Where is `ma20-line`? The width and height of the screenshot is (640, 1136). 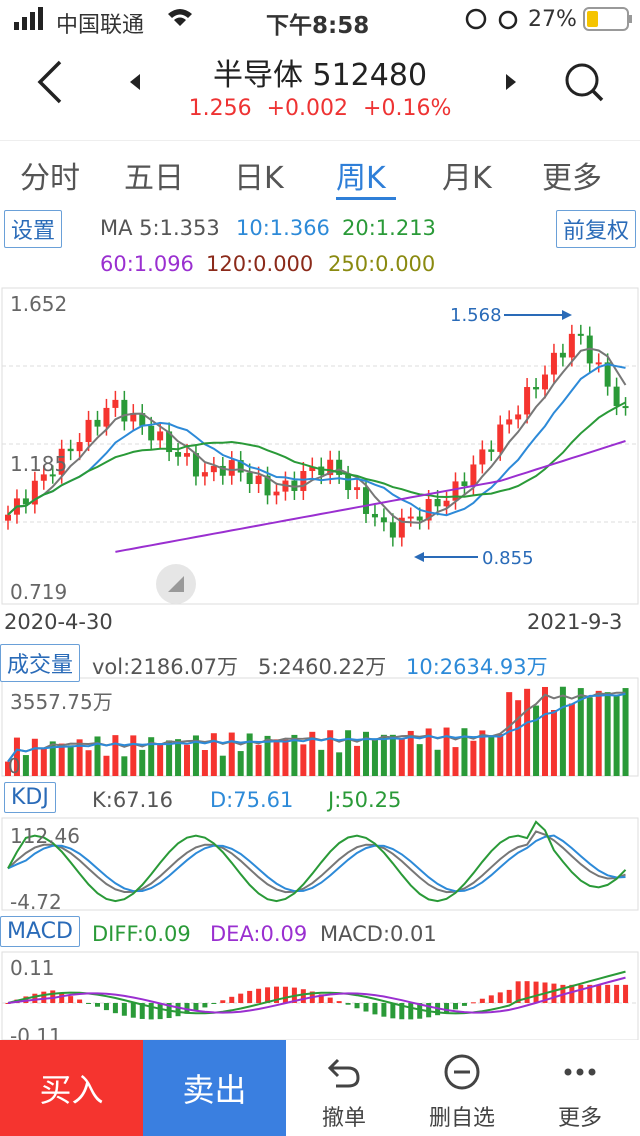
ma20-line is located at coordinates (316, 458).